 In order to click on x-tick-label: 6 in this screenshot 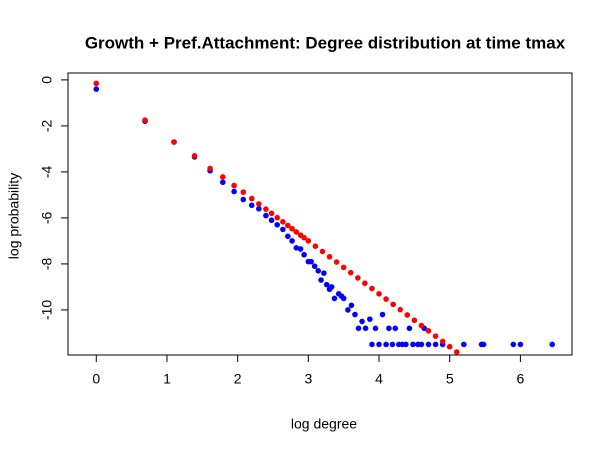, I will do `click(520, 379)`.